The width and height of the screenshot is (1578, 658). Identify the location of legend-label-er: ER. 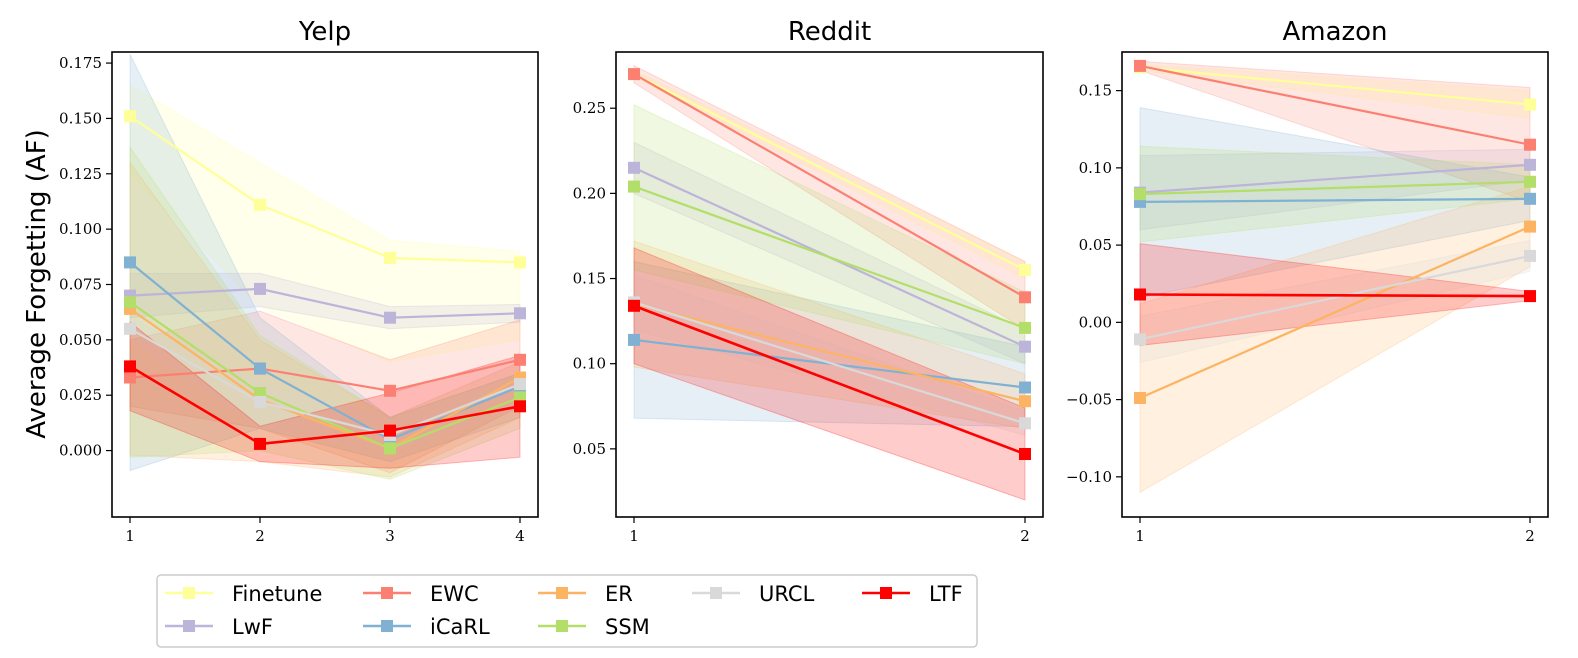
(619, 594).